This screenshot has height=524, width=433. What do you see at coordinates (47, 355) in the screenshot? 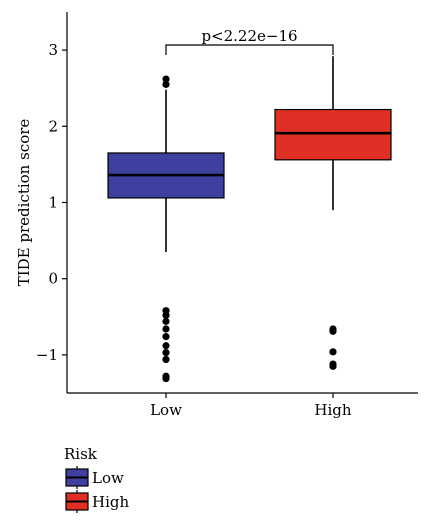
I see `y-tick-label: −1` at bounding box center [47, 355].